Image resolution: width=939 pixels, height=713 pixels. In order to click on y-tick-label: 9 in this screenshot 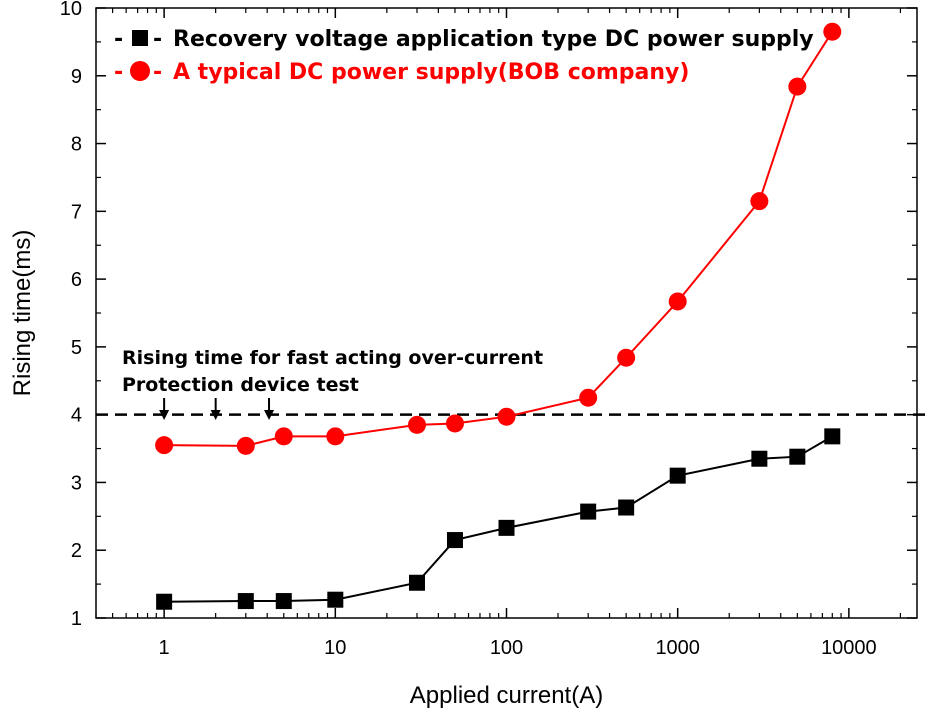, I will do `click(76, 77)`.